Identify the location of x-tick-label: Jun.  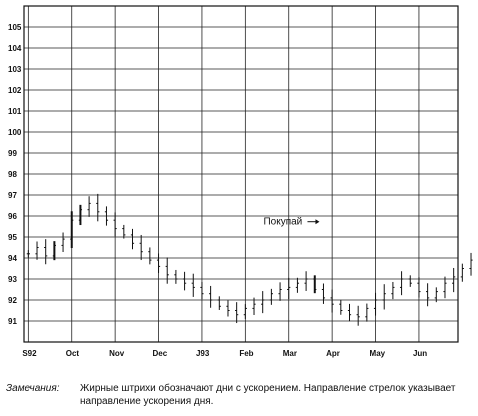
(420, 353).